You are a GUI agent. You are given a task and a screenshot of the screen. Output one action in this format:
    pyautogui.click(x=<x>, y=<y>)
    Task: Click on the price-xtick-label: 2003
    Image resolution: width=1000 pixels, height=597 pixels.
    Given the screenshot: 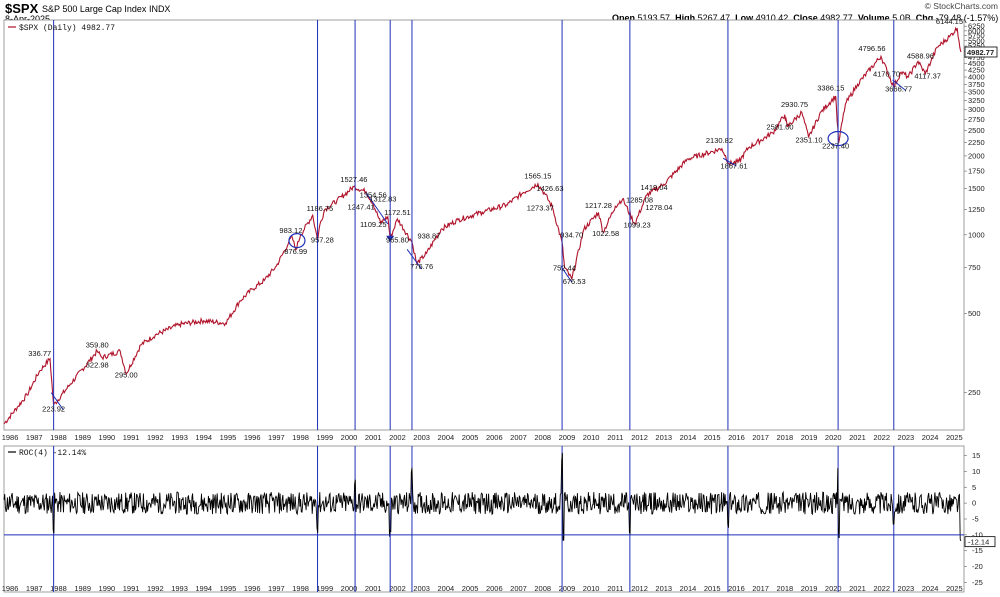 What is the action you would take?
    pyautogui.click(x=421, y=437)
    